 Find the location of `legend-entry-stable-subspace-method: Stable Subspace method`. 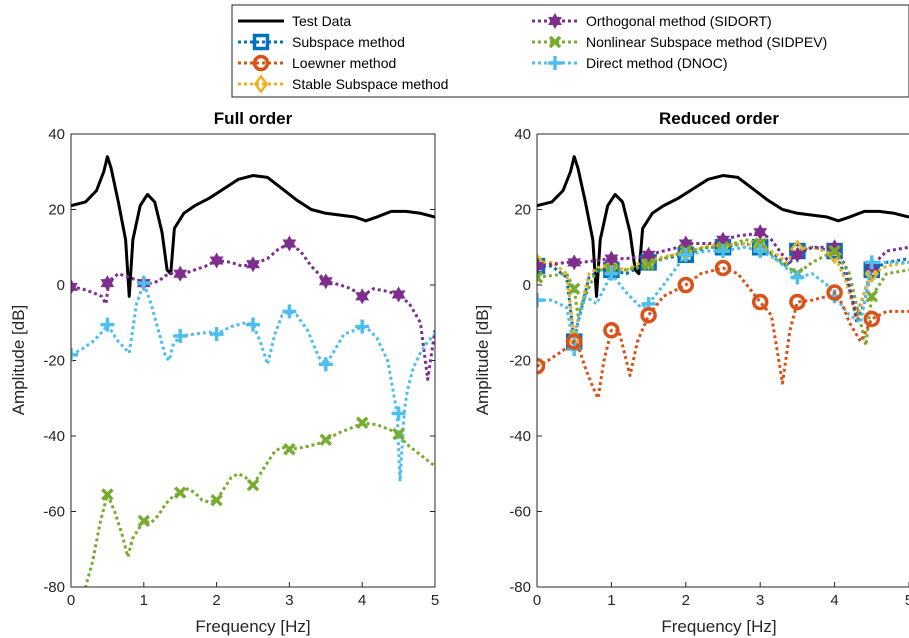

legend-entry-stable-subspace-method: Stable Subspace method is located at coordinates (343, 84).